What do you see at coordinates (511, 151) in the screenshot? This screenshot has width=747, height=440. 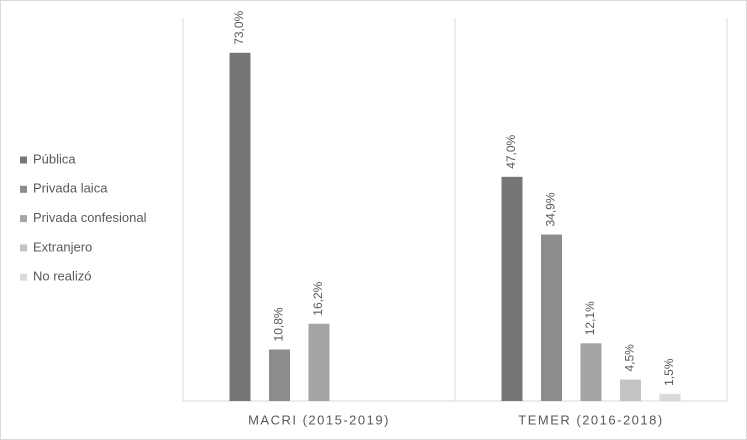 I see `value-label: 47,0%` at bounding box center [511, 151].